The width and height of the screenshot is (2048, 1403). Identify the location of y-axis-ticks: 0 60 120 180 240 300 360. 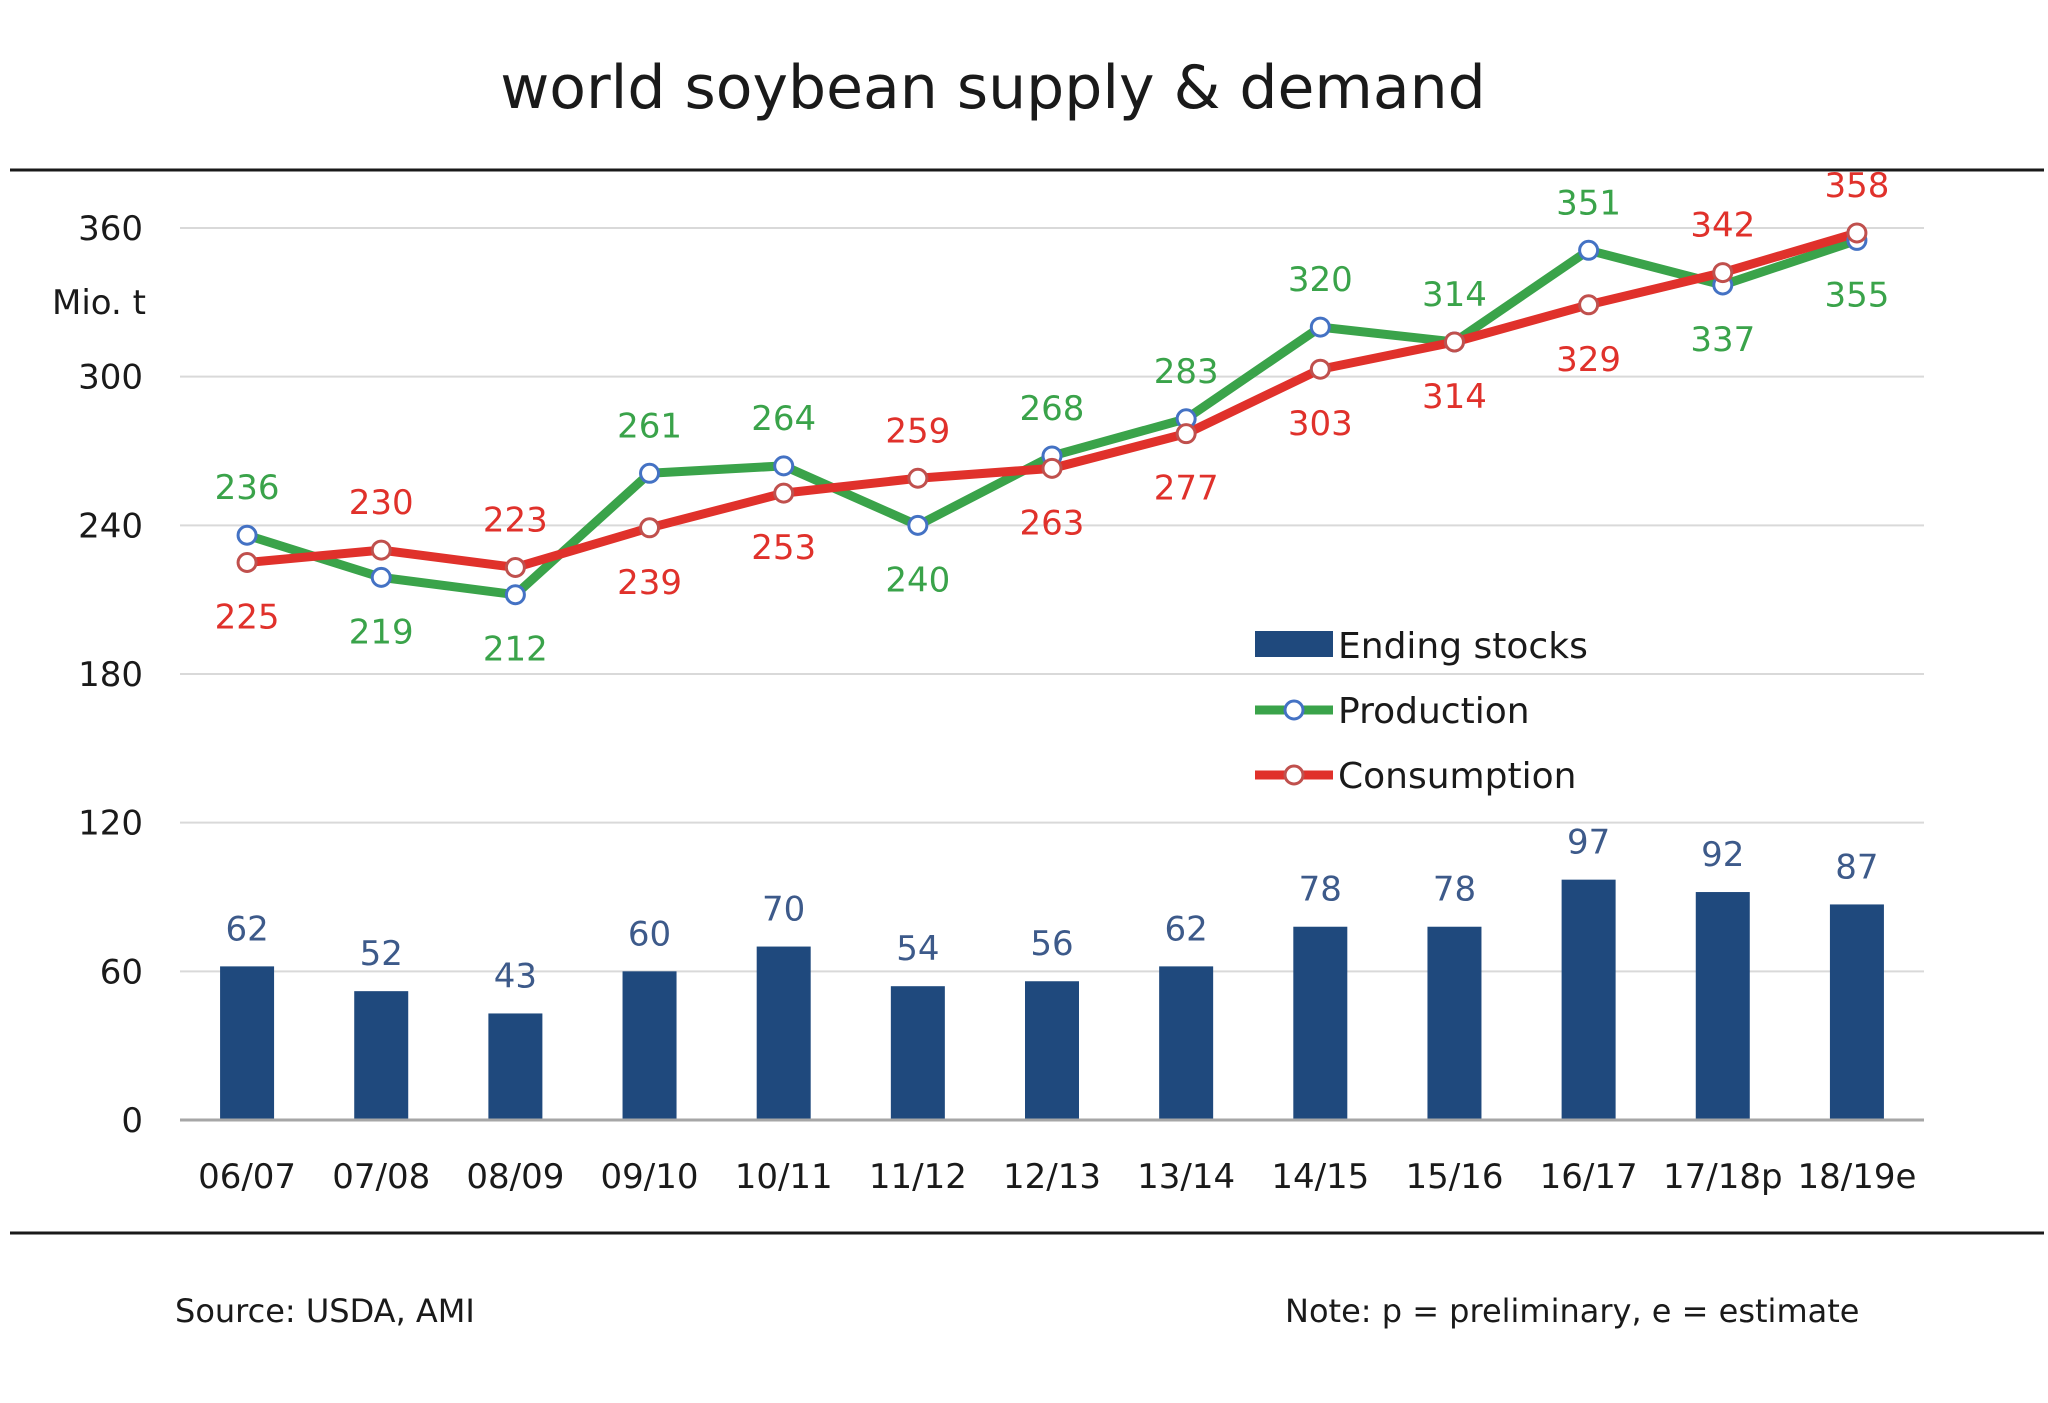
(110, 675).